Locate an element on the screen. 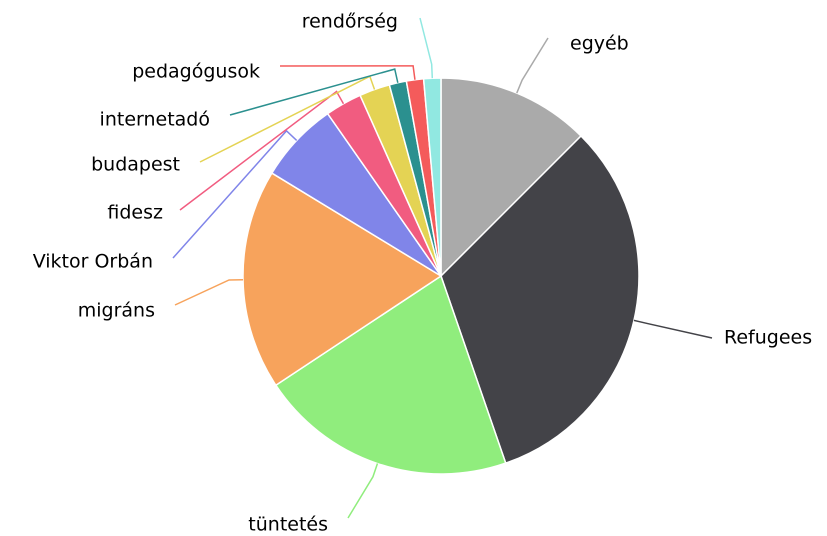 The width and height of the screenshot is (827, 536). slice-label: tüntetés is located at coordinates (288, 525).